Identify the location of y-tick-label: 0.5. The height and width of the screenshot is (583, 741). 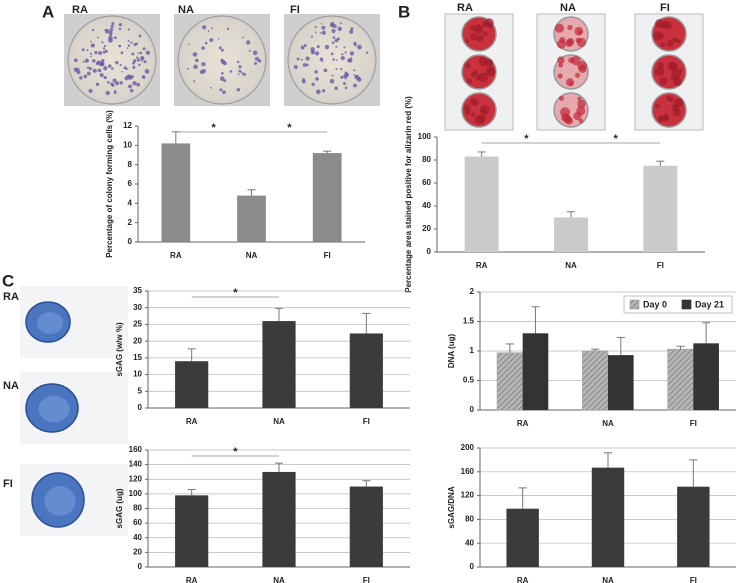
(469, 380).